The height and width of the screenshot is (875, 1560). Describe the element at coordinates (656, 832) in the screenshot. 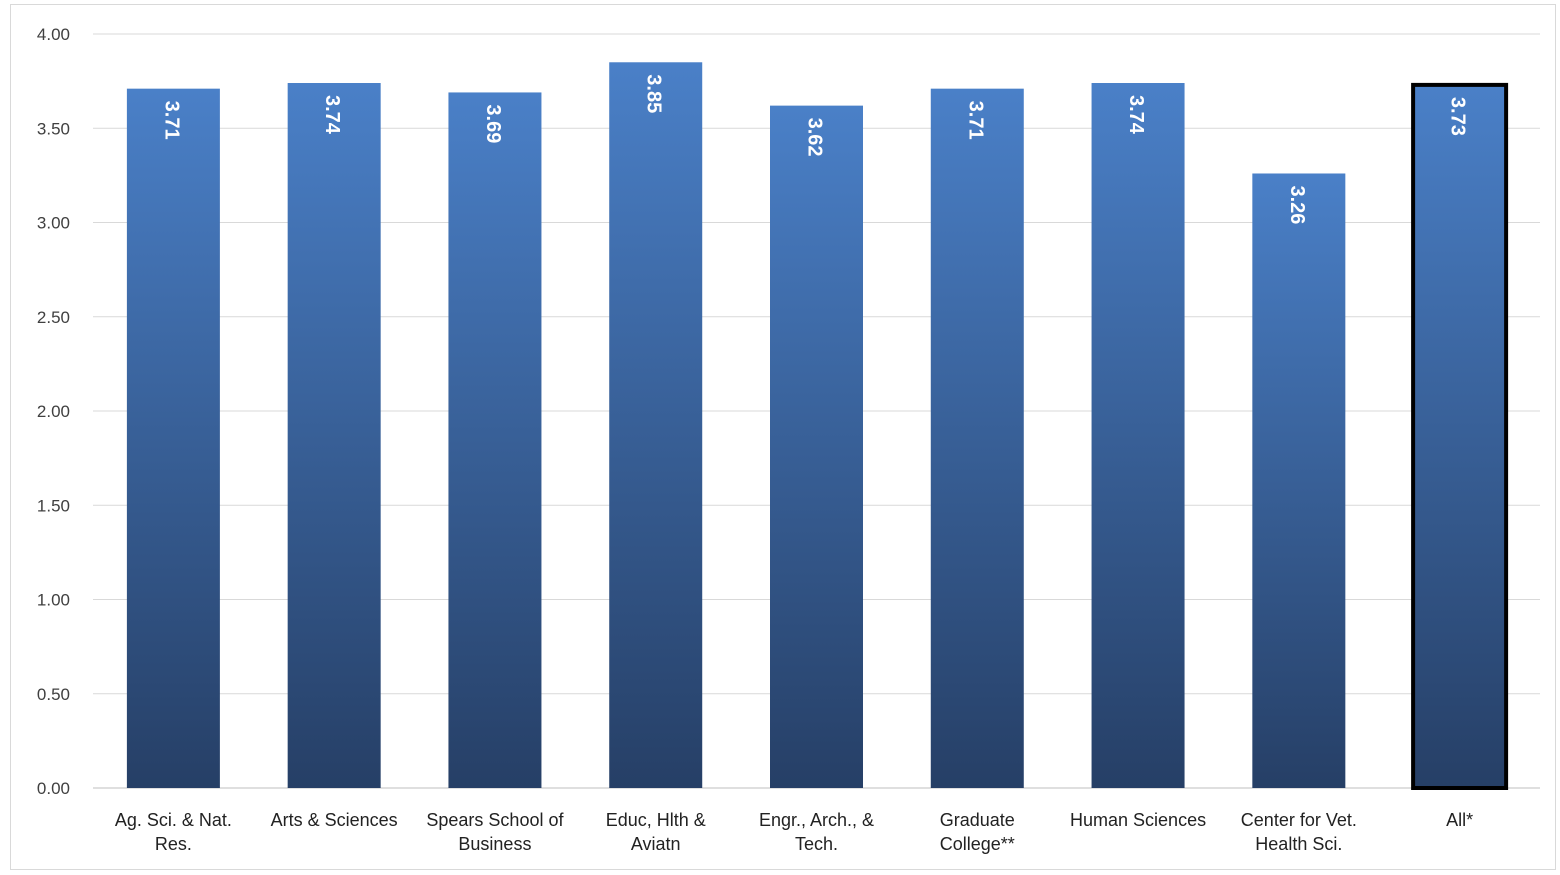

I see `x-tick-label: Educ, Hlth & Aviatn` at that location.